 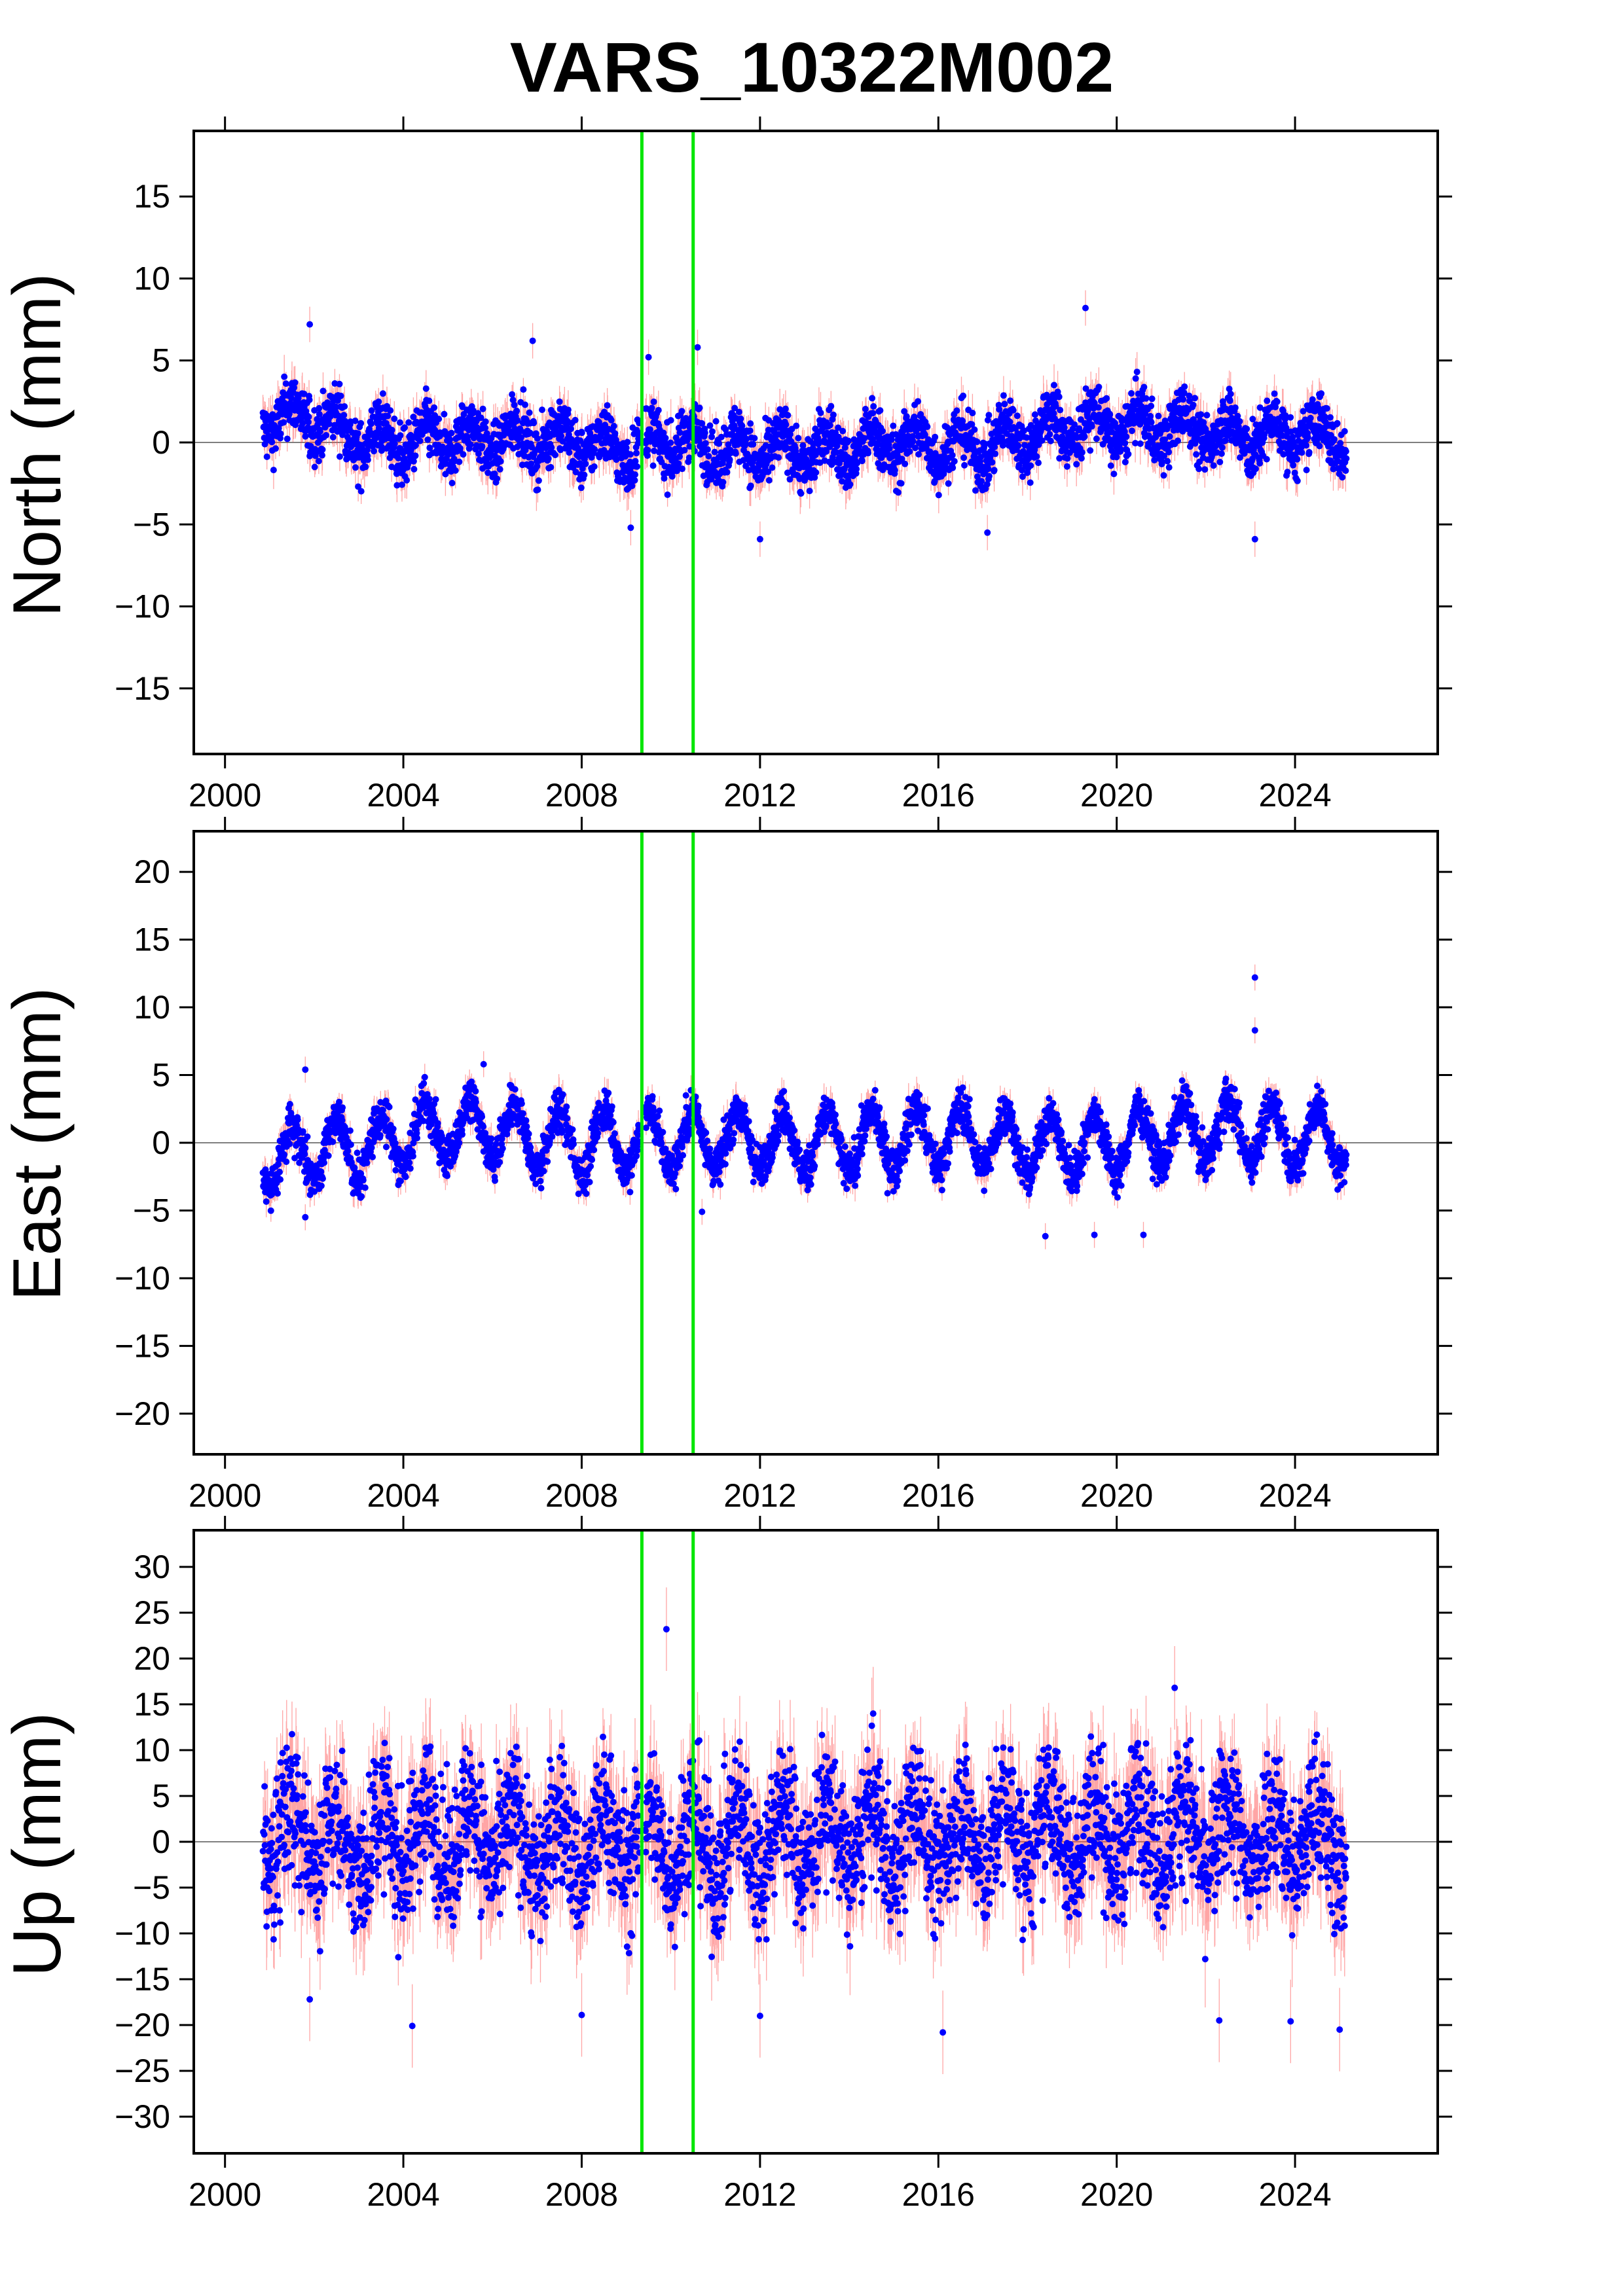 I want to click on data-points, so click(x=804, y=423).